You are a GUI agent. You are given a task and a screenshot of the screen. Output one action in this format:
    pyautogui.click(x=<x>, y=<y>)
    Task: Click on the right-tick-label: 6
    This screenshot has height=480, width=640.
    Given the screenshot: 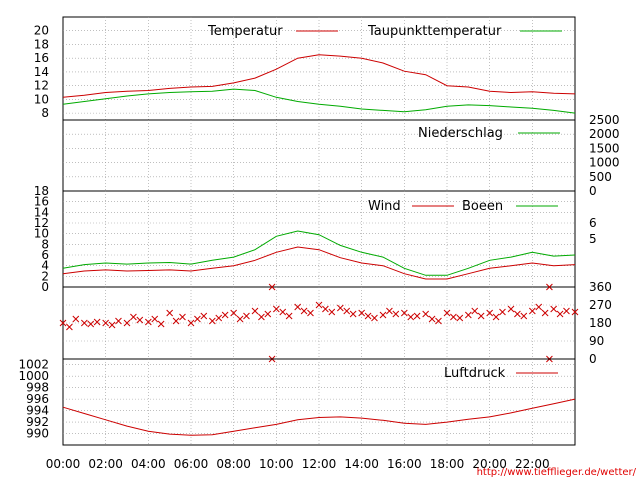 What is the action you would take?
    pyautogui.click(x=593, y=223)
    